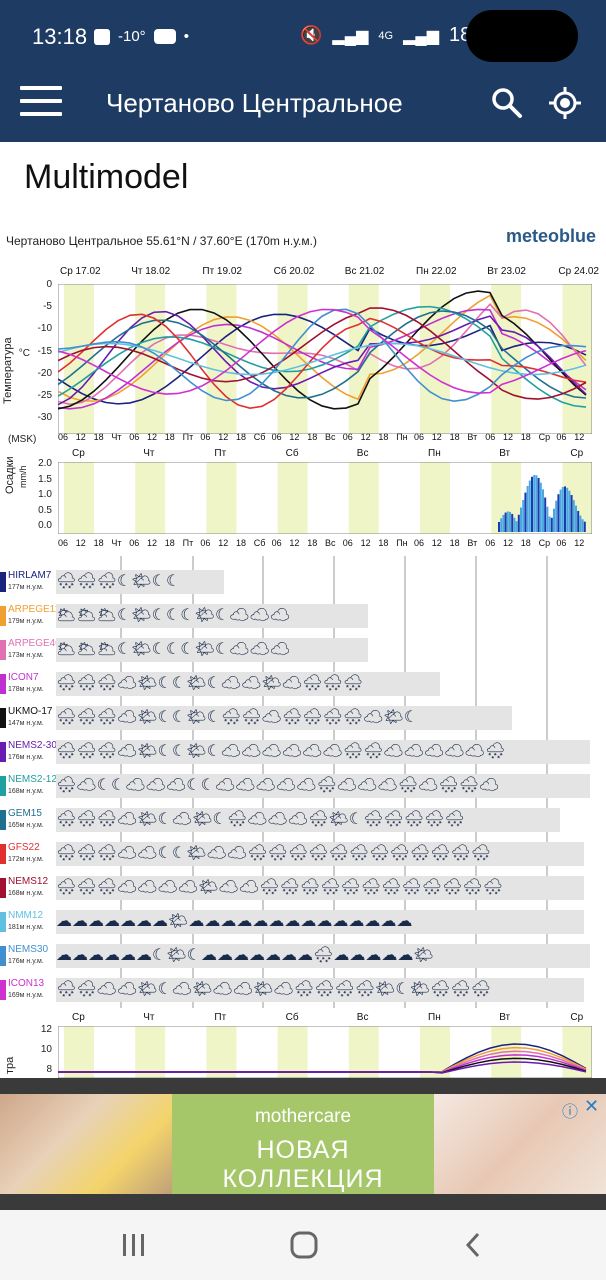 The width and height of the screenshot is (606, 1280). What do you see at coordinates (164, 36) in the screenshot?
I see `youtube-icon` at bounding box center [164, 36].